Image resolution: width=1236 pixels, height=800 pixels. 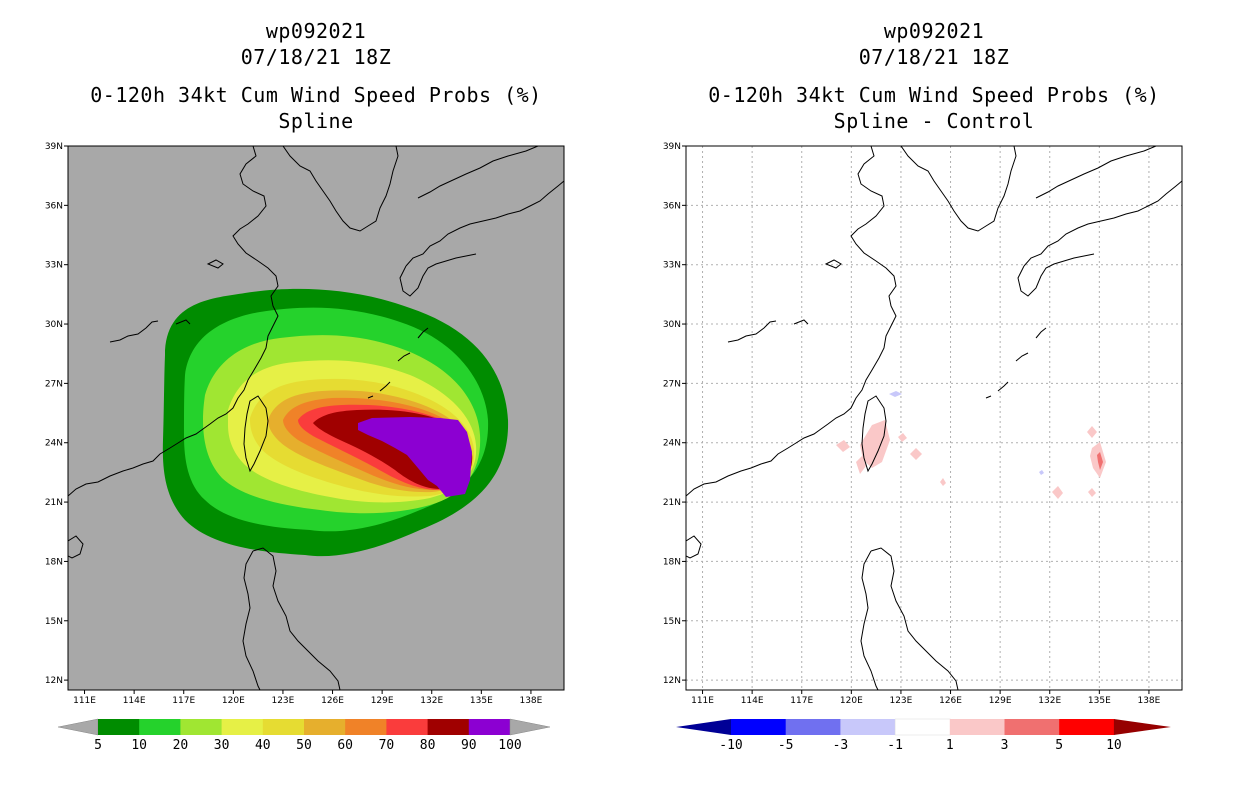 I want to click on left-title-product: 0-120h 34kt Cum Wind Speed Probs (%), so click(x=316, y=95).